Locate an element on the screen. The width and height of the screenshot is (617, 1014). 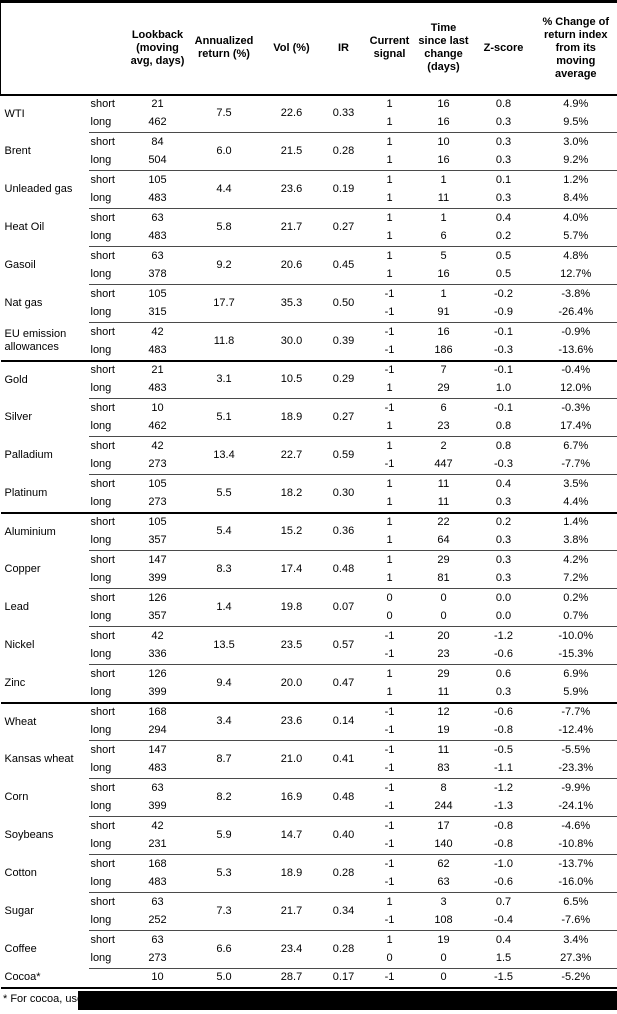
table-row: long 483 1 6 0.2 5.7% is located at coordinates (309, 237).